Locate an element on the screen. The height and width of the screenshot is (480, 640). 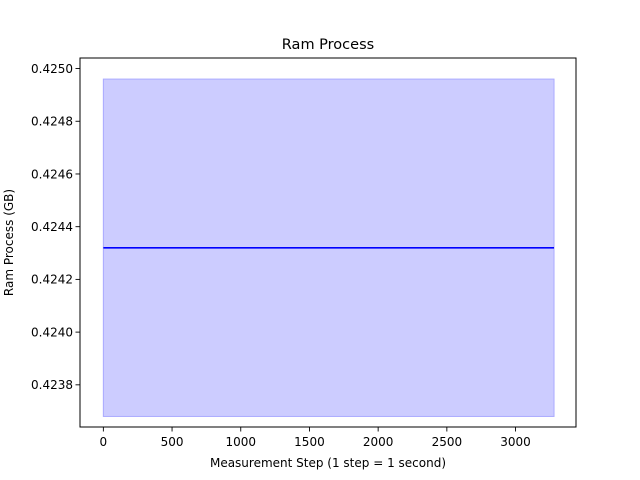
chart-title: Ram Process is located at coordinates (328, 45).